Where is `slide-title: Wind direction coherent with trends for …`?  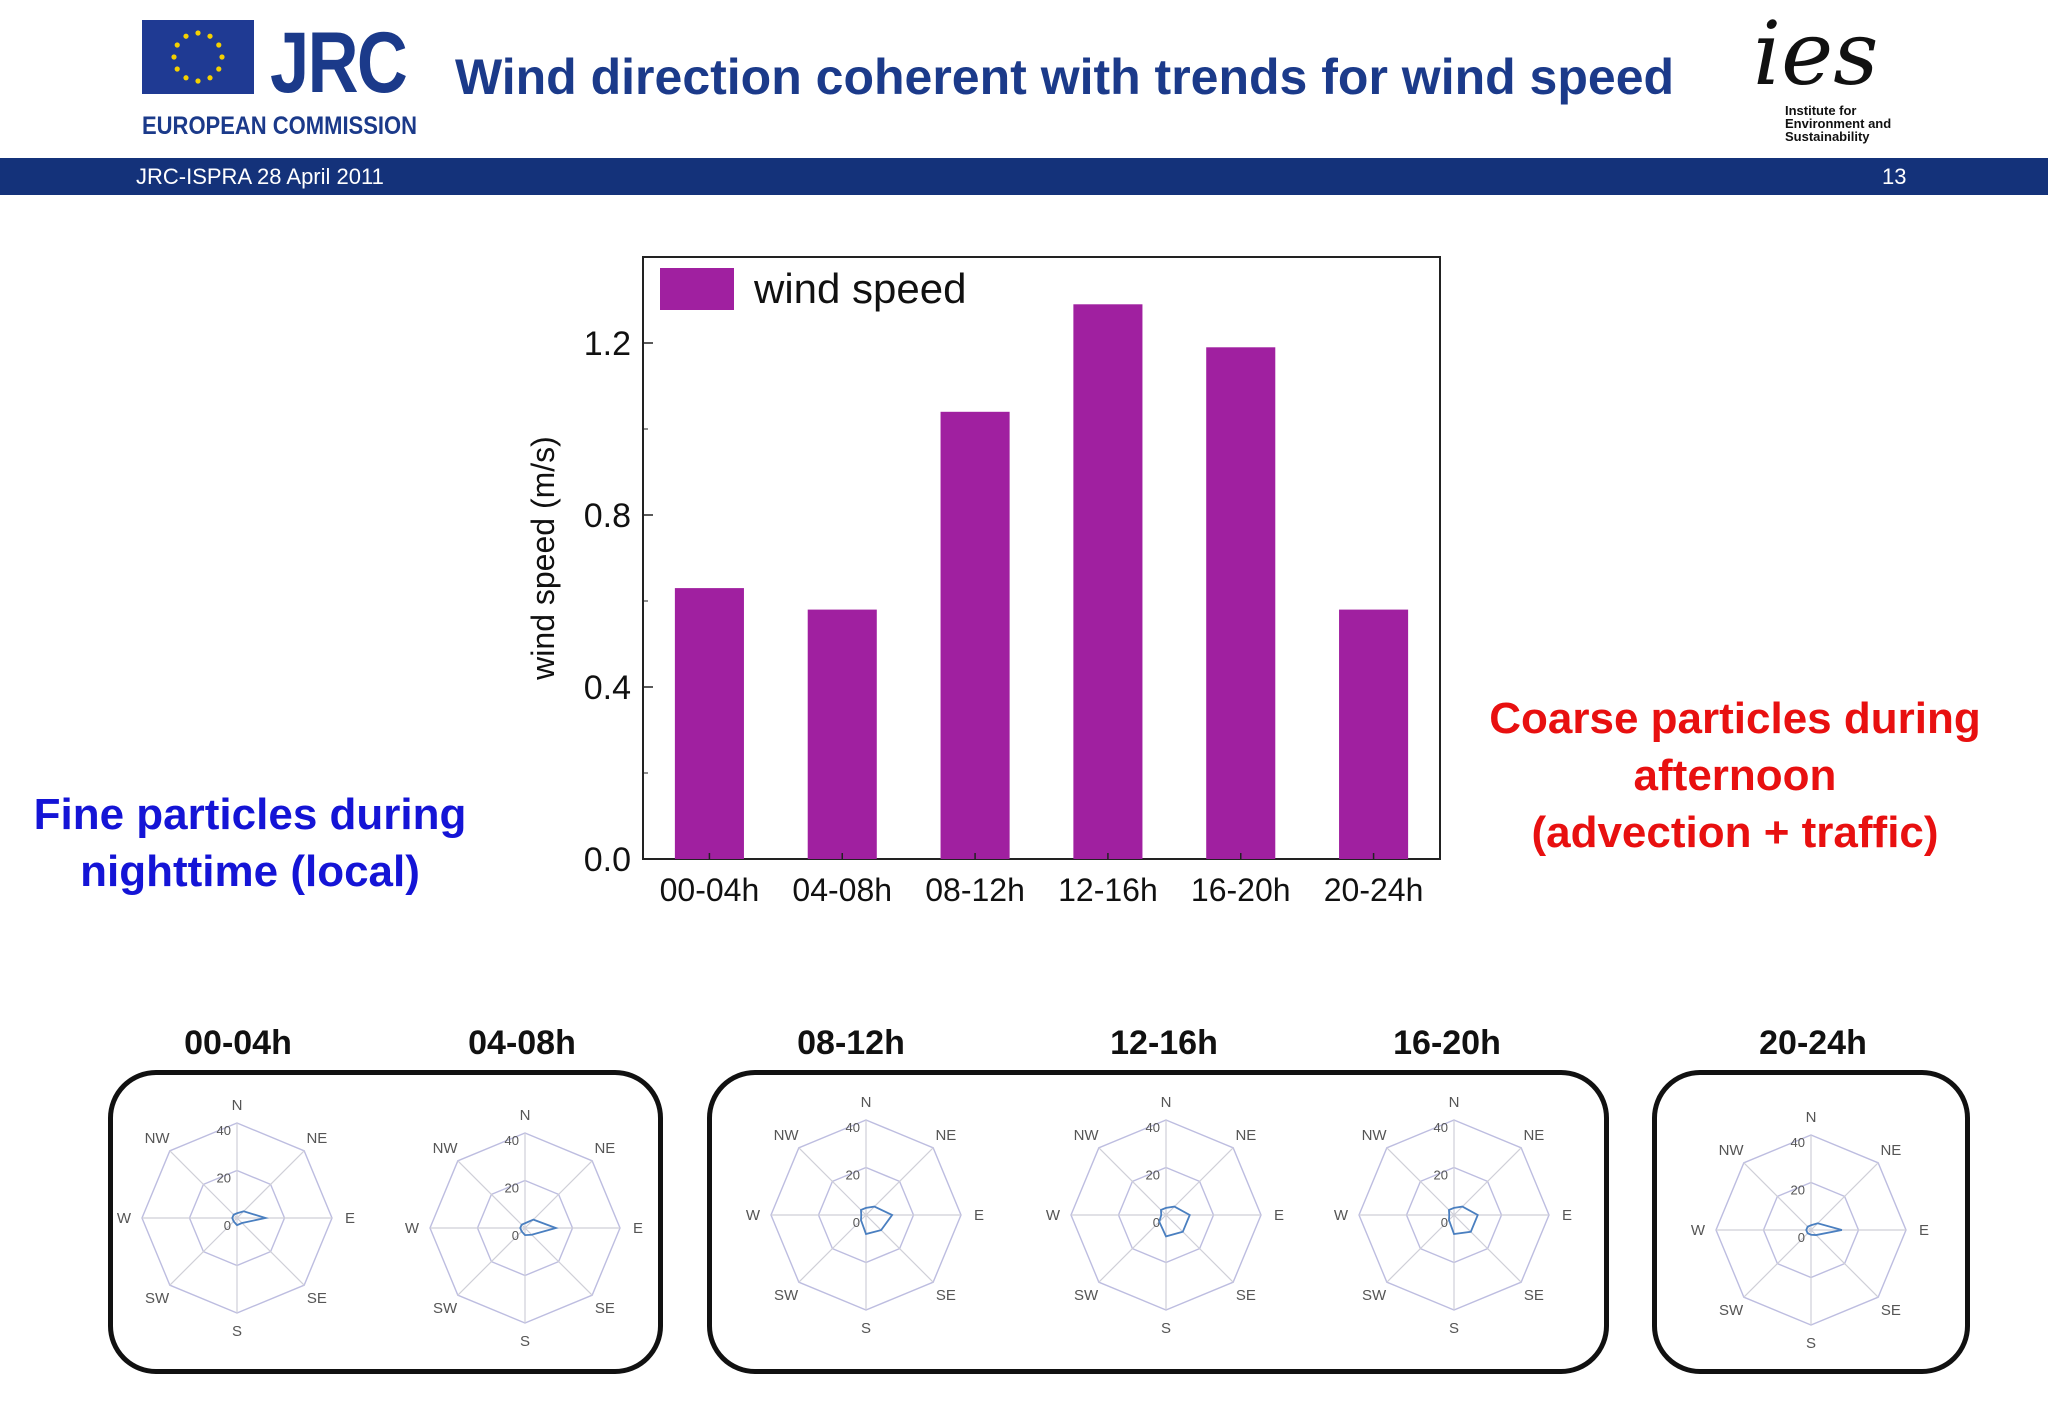
slide-title: Wind direction coherent with trends for … is located at coordinates (1065, 77).